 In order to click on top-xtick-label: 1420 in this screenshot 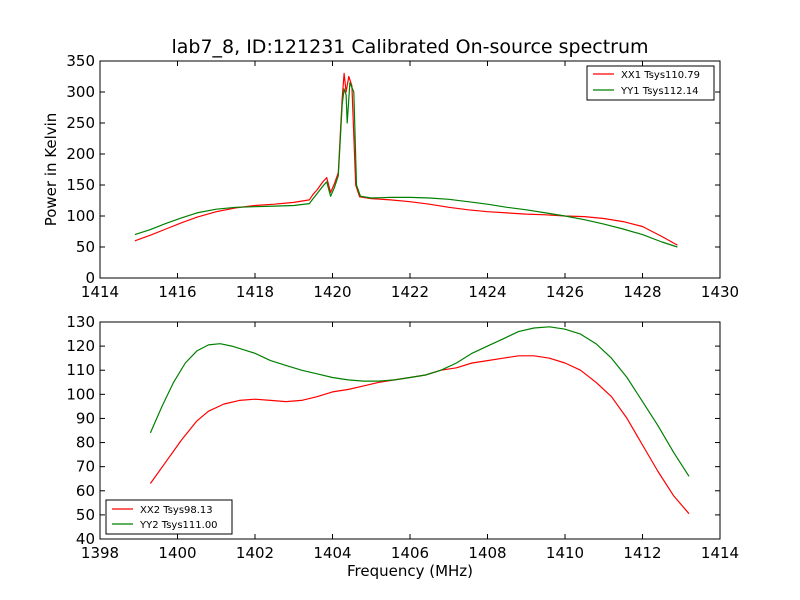, I will do `click(332, 292)`.